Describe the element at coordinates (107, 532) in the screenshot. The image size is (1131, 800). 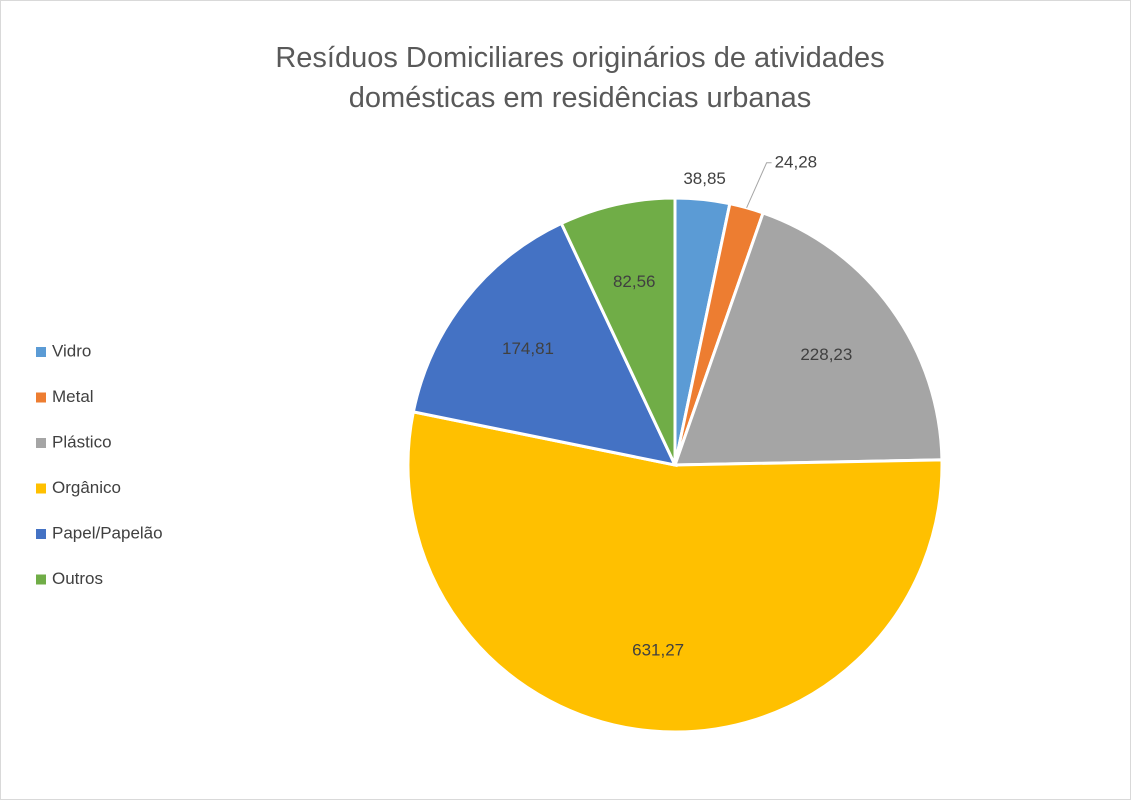
I see `legend-label: Papel/Papelão` at that location.